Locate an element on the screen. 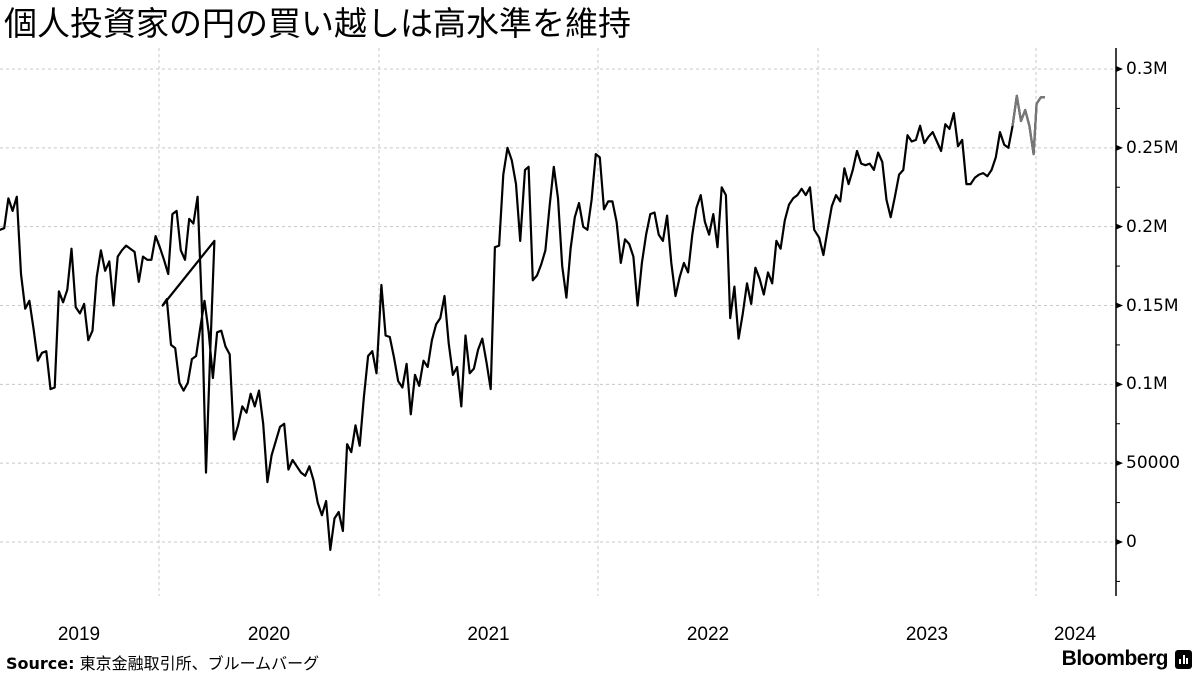 The width and height of the screenshot is (1200, 675). y-tick-label: 0.1M is located at coordinates (1147, 384).